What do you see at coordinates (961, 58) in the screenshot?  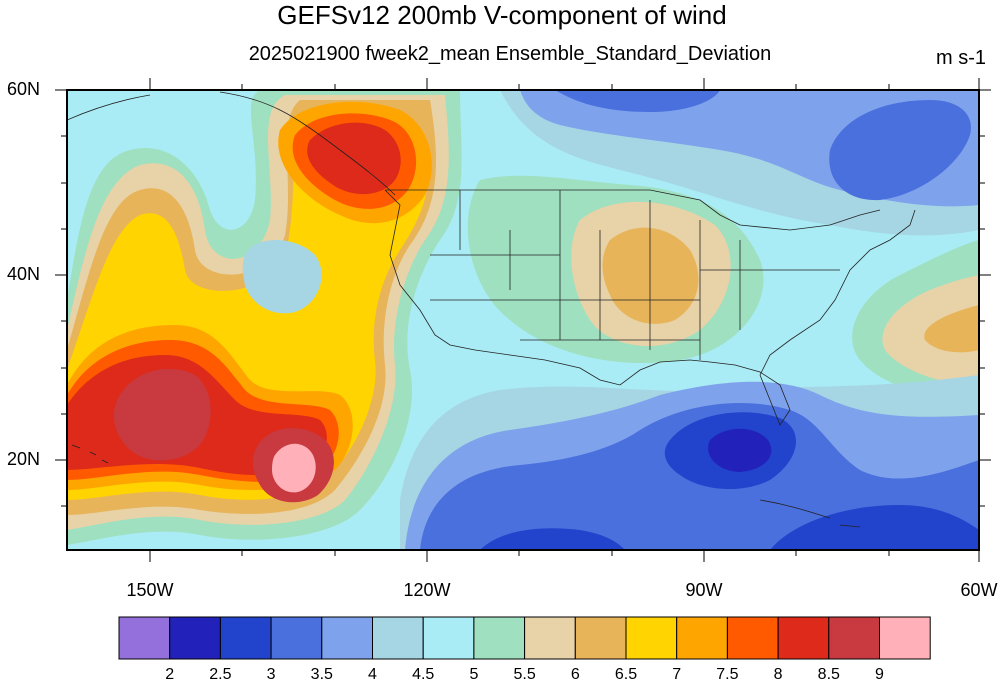 I see `units-label: m s-1` at bounding box center [961, 58].